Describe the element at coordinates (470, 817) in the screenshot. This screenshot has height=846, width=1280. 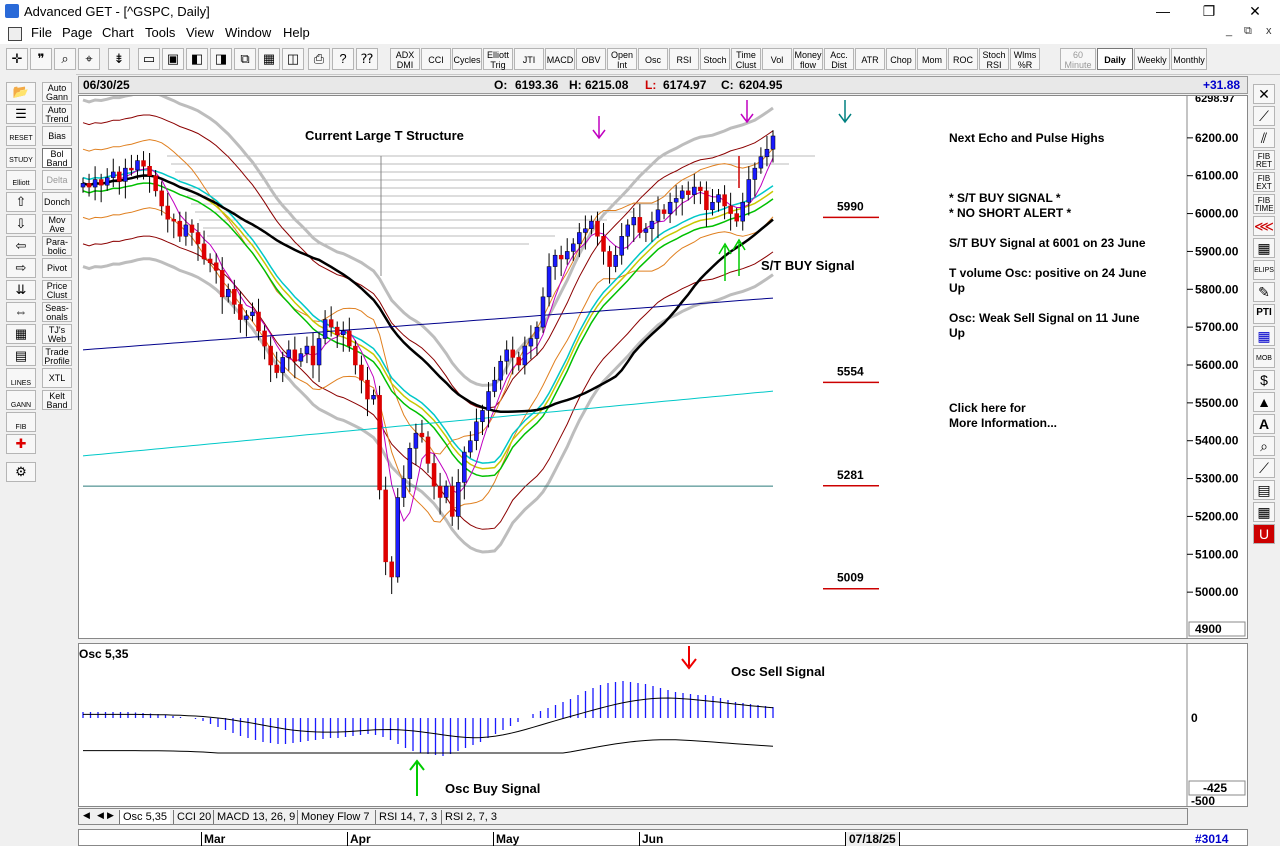
I see `tab-rsi-2: RSI 2, 7, 3` at that location.